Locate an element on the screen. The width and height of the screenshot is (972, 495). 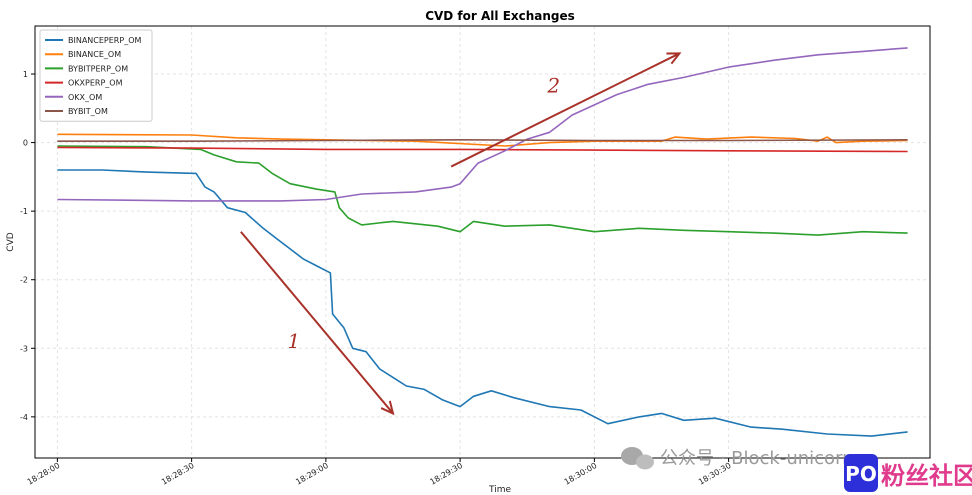
y-tick-label: -4 is located at coordinates (24, 417).